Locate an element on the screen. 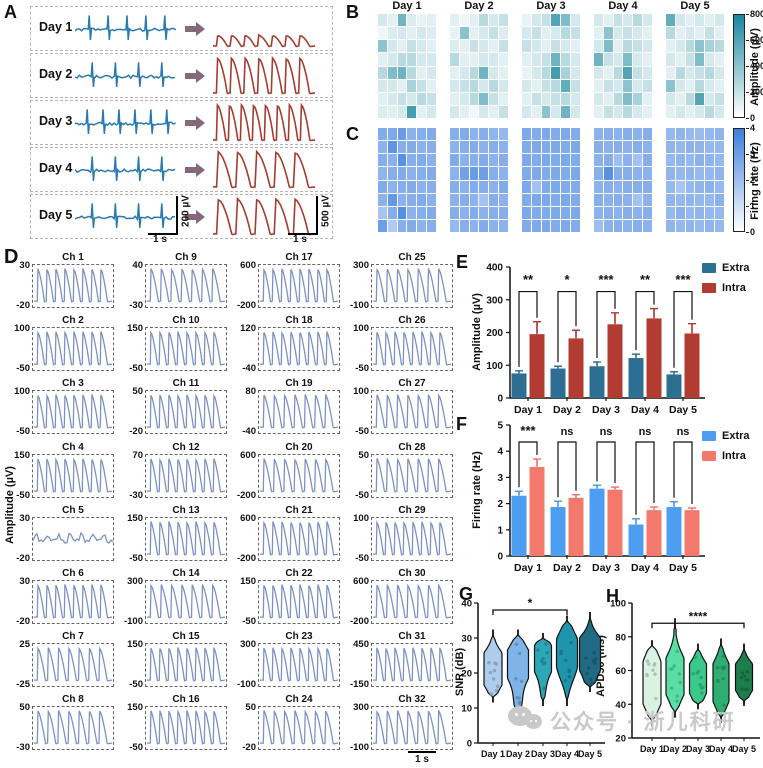  svg-text: Day 1 is located at coordinates (493, 754).